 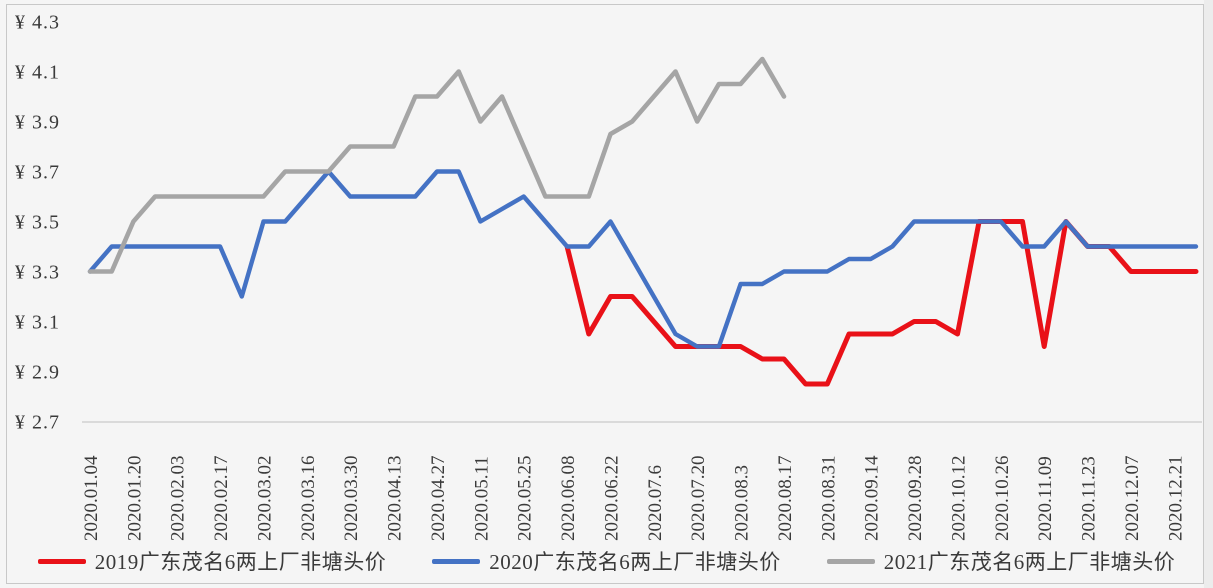 I want to click on legend-item-2020: 2020广东茂名6两上厂非塘头价, so click(x=606, y=561).